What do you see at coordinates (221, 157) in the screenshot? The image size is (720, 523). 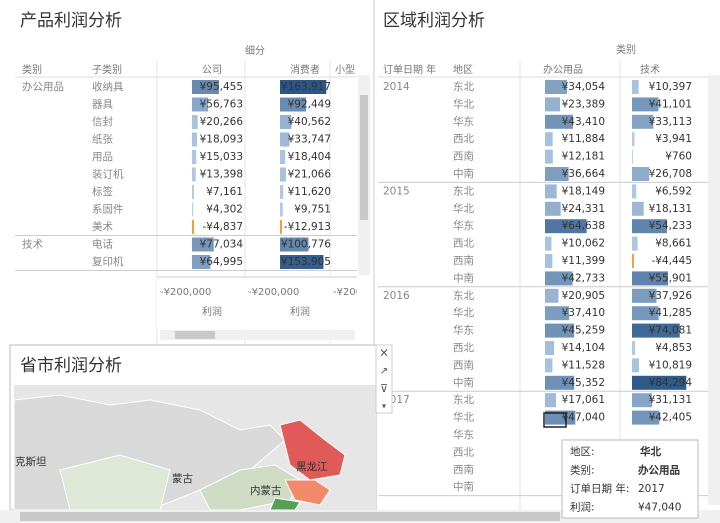 I see `cell-value: ¥15,033` at bounding box center [221, 157].